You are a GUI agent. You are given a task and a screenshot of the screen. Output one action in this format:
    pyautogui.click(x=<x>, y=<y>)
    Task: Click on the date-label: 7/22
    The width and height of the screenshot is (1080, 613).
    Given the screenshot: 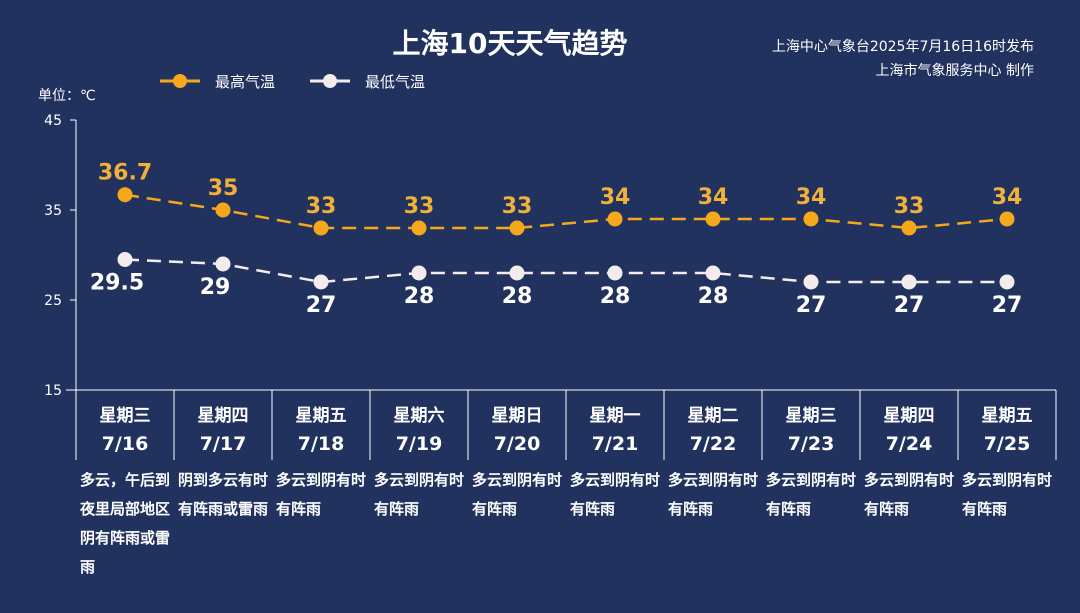 What is the action you would take?
    pyautogui.click(x=713, y=444)
    